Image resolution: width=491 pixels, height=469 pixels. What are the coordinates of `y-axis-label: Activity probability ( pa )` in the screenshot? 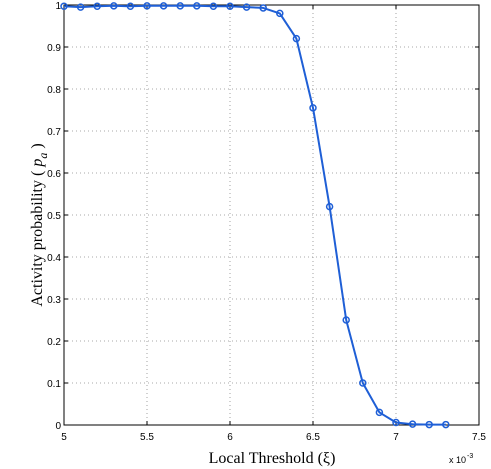 It's located at (39, 224).